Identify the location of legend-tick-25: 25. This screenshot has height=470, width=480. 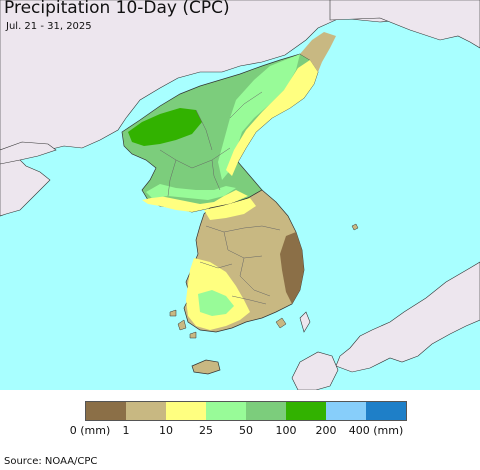
(206, 430).